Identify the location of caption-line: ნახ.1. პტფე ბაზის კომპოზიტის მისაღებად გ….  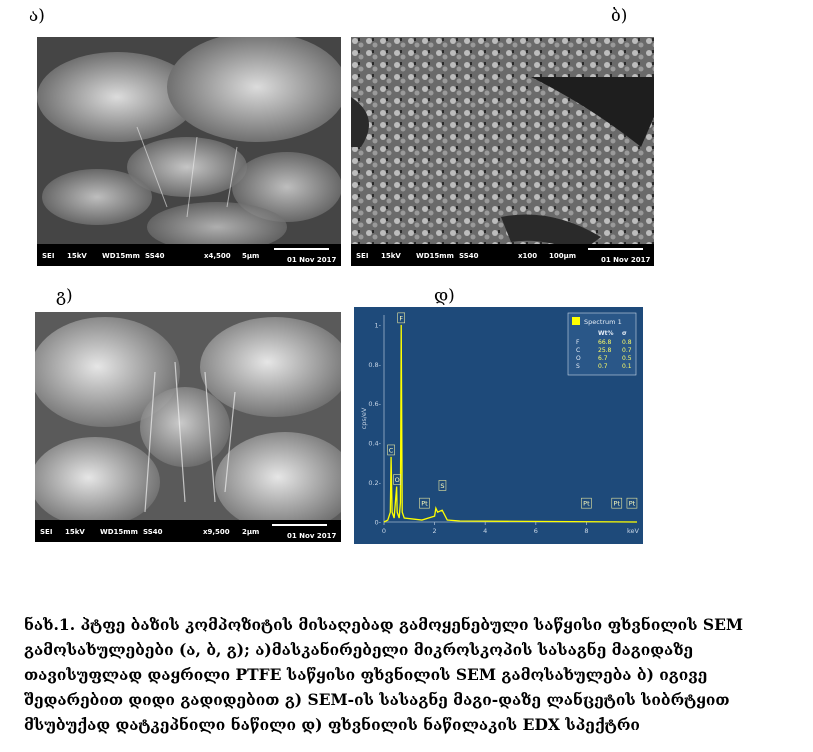
(384, 624).